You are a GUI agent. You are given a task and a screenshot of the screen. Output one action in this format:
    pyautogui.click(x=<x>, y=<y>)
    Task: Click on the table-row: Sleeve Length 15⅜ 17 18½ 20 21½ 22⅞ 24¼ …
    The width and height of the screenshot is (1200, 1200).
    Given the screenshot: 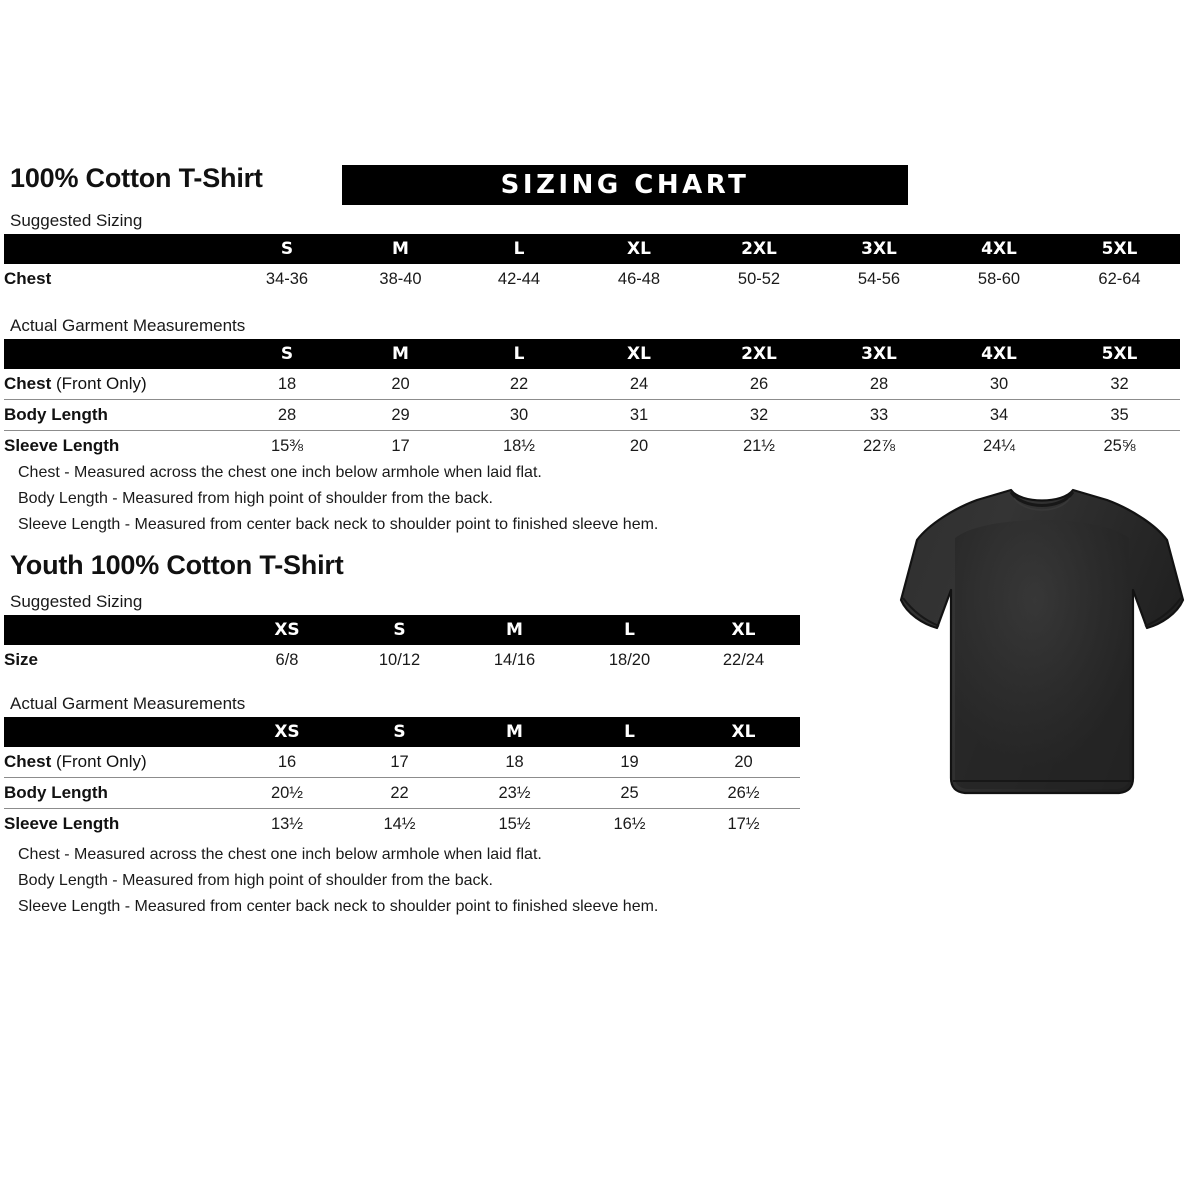 What is the action you would take?
    pyautogui.click(x=592, y=445)
    